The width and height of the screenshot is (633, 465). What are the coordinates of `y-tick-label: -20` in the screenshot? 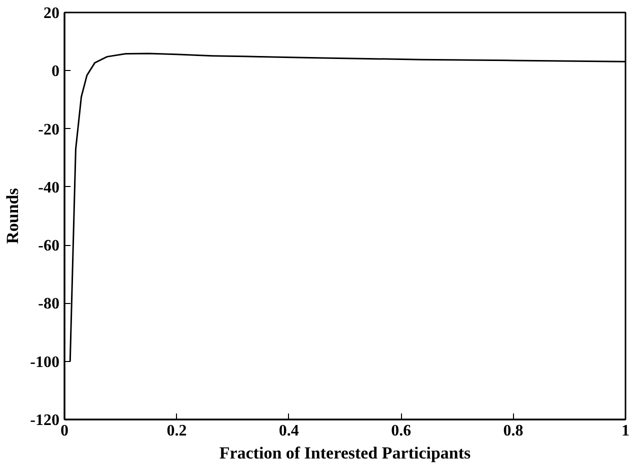 It's located at (49, 129).